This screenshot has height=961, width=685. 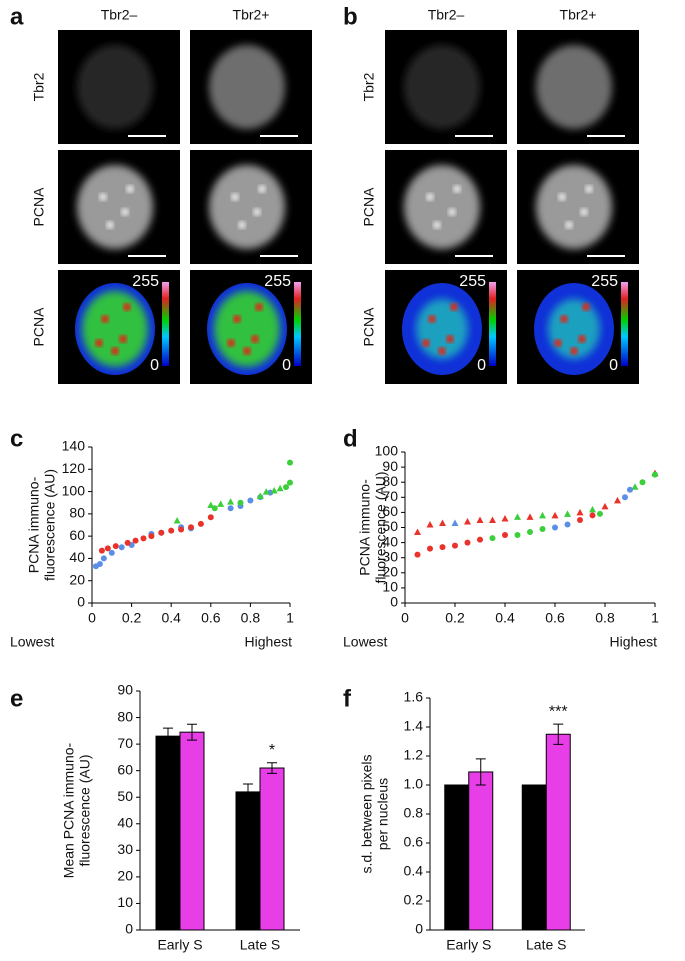 What do you see at coordinates (125, 769) in the screenshot?
I see `y-tick-label: 60` at bounding box center [125, 769].